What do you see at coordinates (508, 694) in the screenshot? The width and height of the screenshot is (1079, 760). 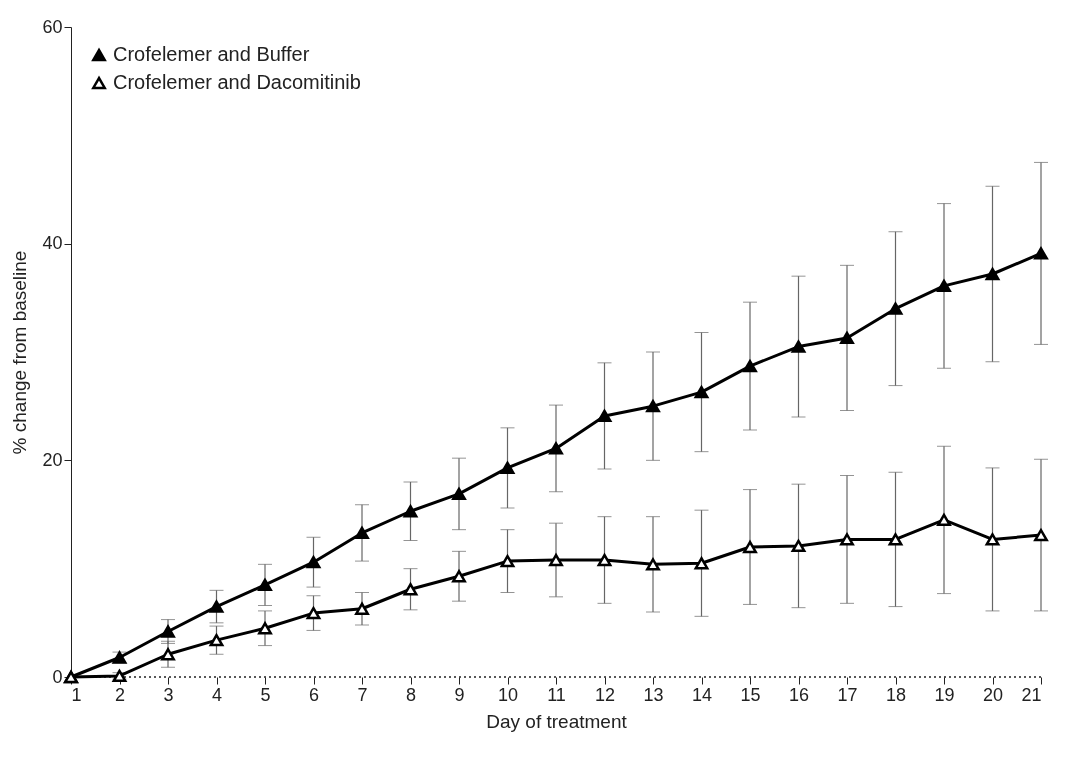 I see `x-tick-label: 10` at bounding box center [508, 694].